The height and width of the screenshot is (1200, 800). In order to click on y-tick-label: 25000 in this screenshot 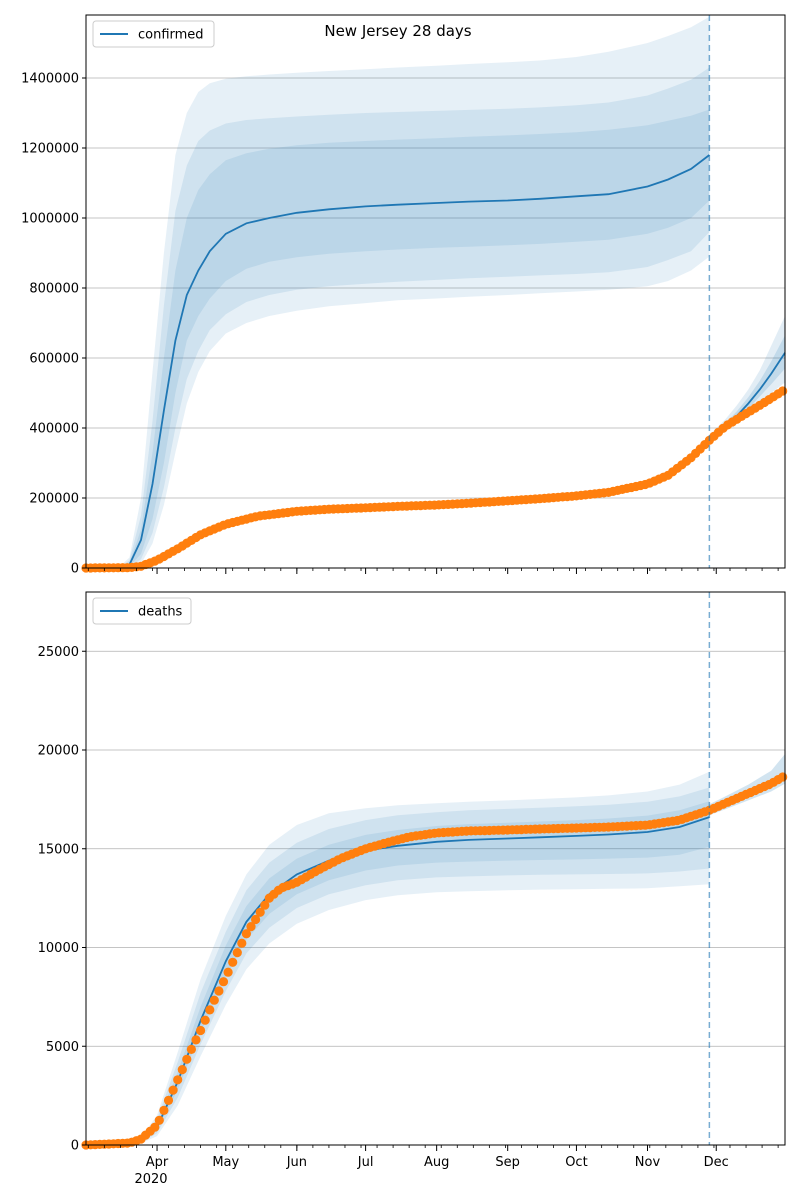, I will do `click(58, 652)`.